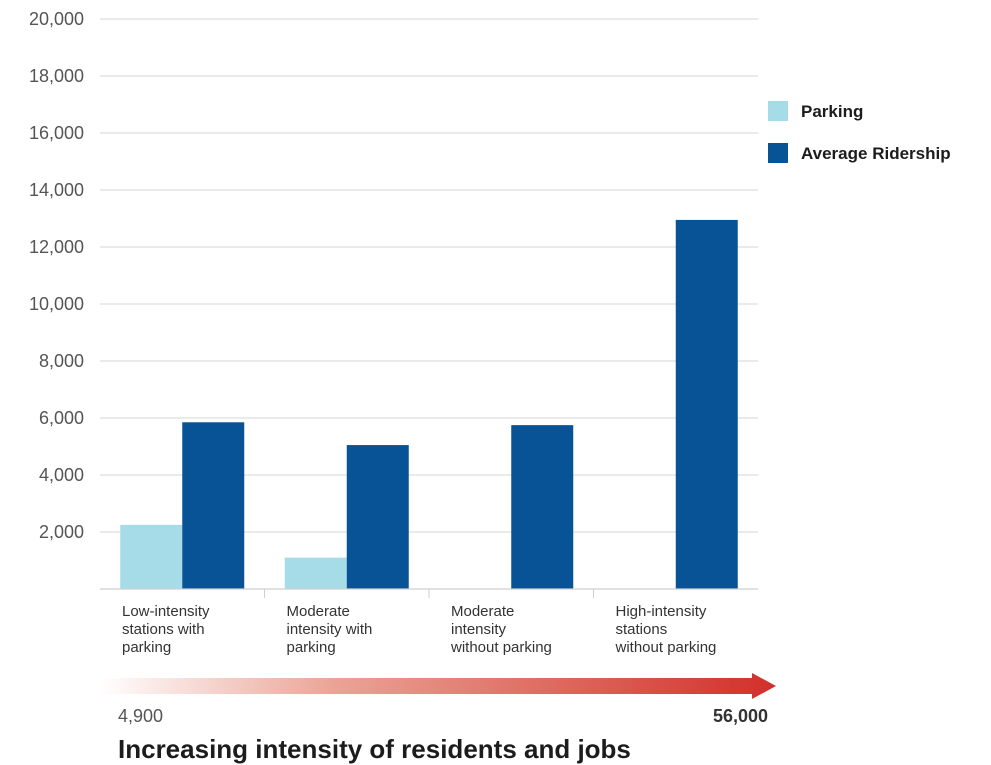 The image size is (991, 765). What do you see at coordinates (56, 76) in the screenshot?
I see `y-tick-label: 18,000` at bounding box center [56, 76].